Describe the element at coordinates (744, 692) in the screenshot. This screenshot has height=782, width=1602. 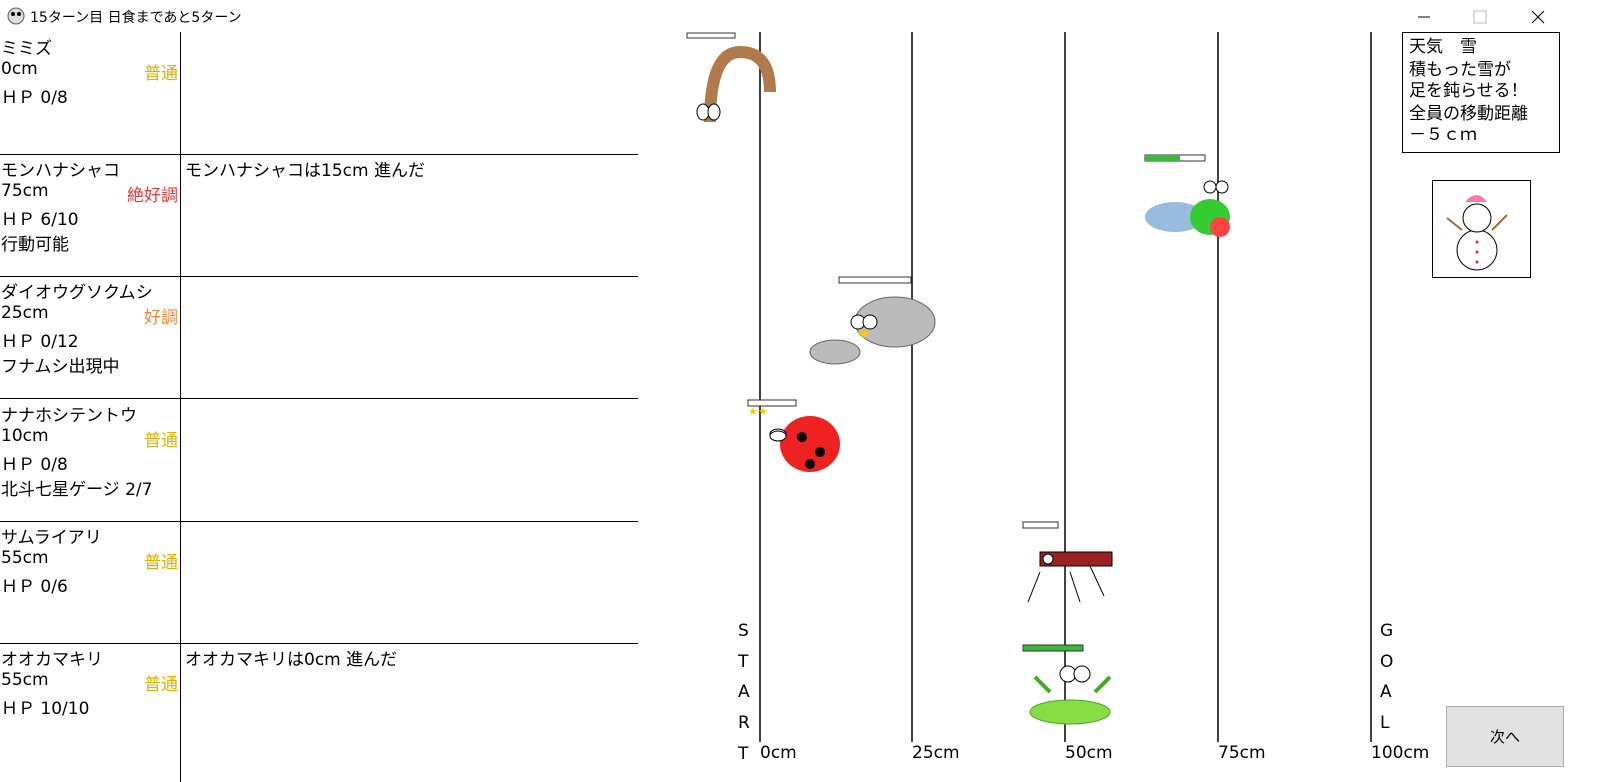
I see `start-letter: A` at that location.